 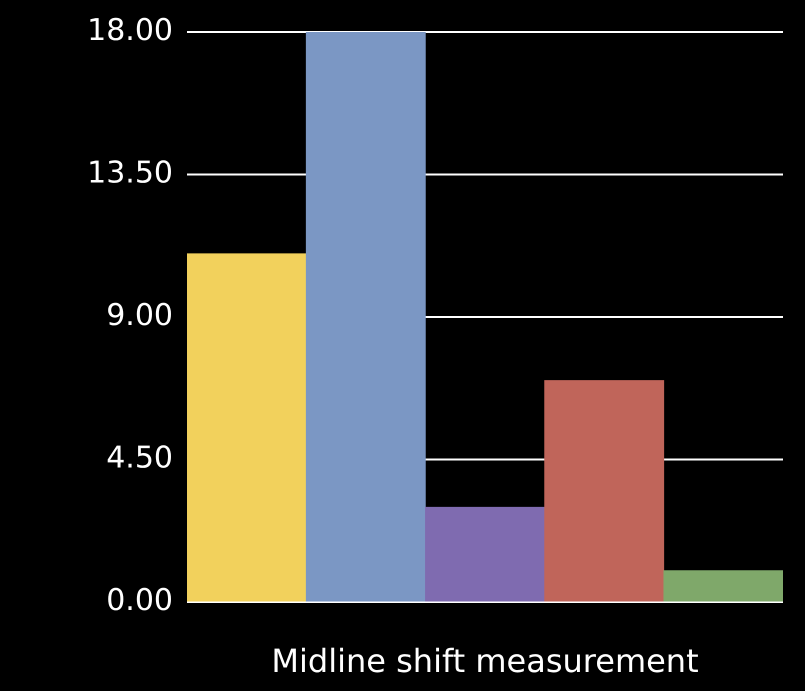 What do you see at coordinates (139, 600) in the screenshot?
I see `y-tick-label: 0.00` at bounding box center [139, 600].